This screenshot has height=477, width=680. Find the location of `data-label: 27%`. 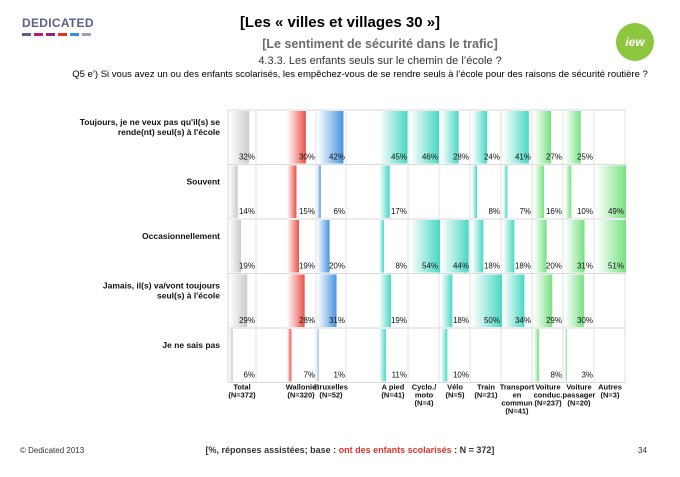

data-label: 27% is located at coordinates (554, 157).